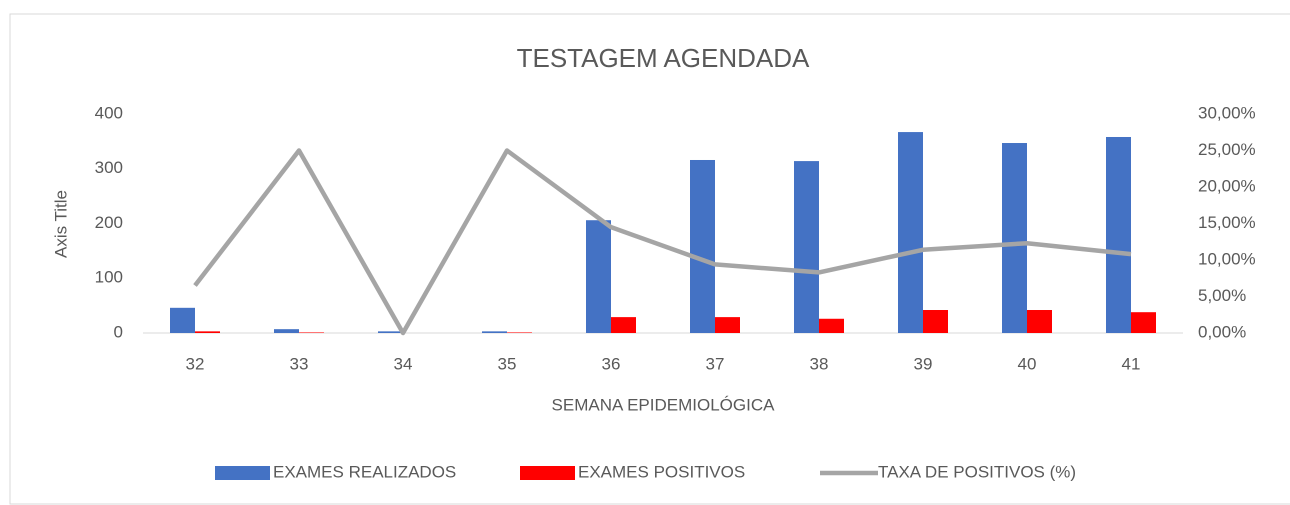 Image resolution: width=1290 pixels, height=505 pixels. I want to click on x-tick-label: 38, so click(819, 363).